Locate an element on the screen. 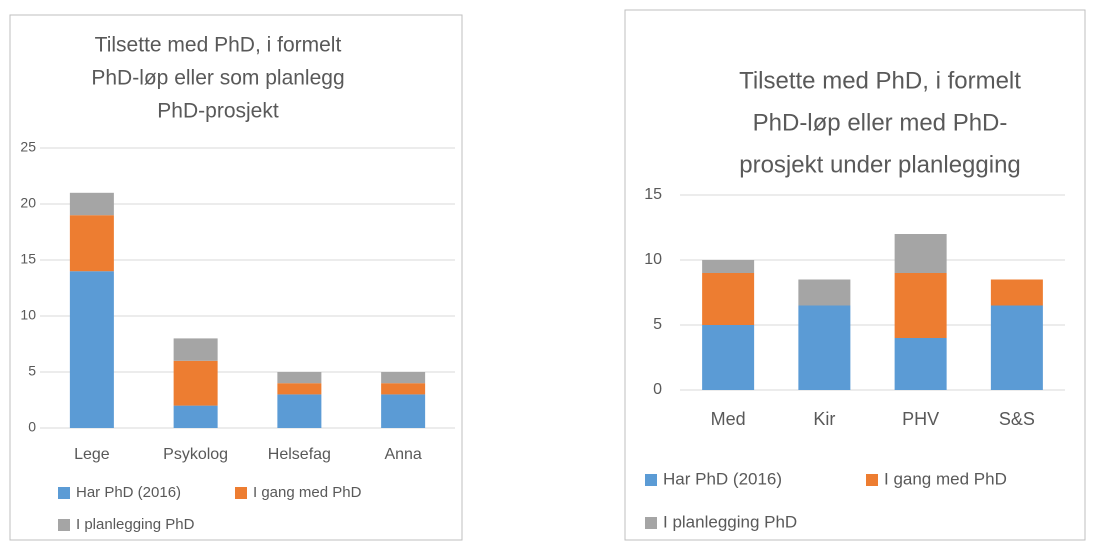 This screenshot has width=1095, height=560. chart-title: PhD-prosjekt is located at coordinates (218, 111).